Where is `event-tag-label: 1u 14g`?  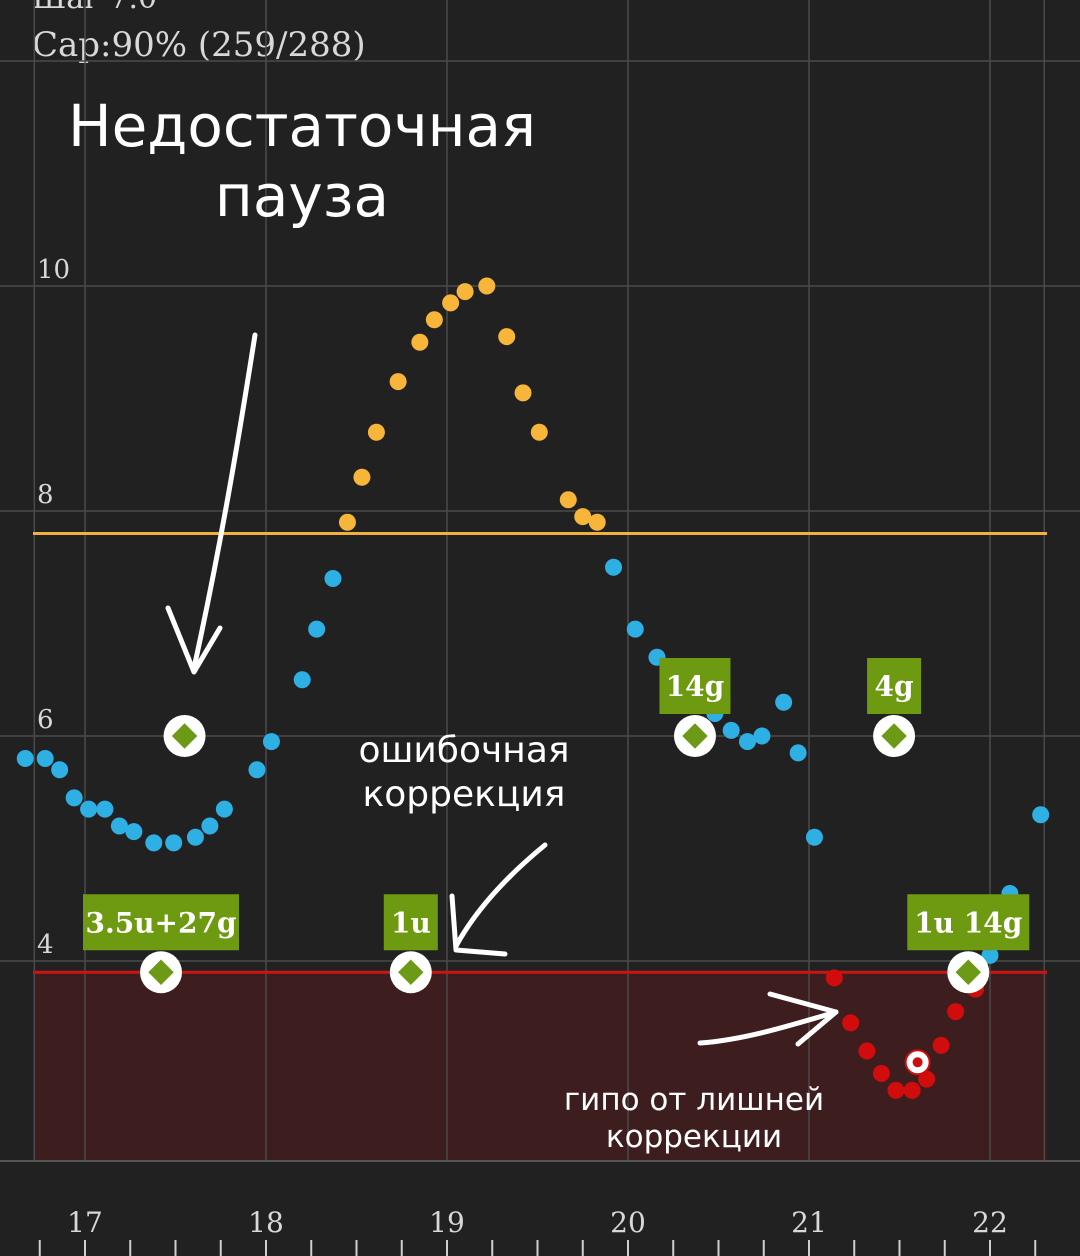
event-tag-label: 1u 14g is located at coordinates (968, 922).